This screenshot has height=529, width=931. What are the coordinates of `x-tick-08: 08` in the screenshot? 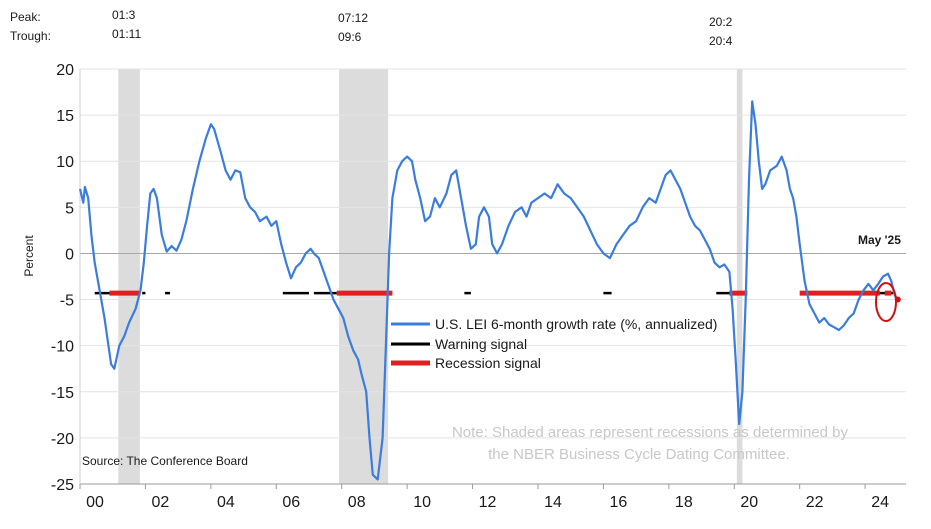 It's located at (357, 502).